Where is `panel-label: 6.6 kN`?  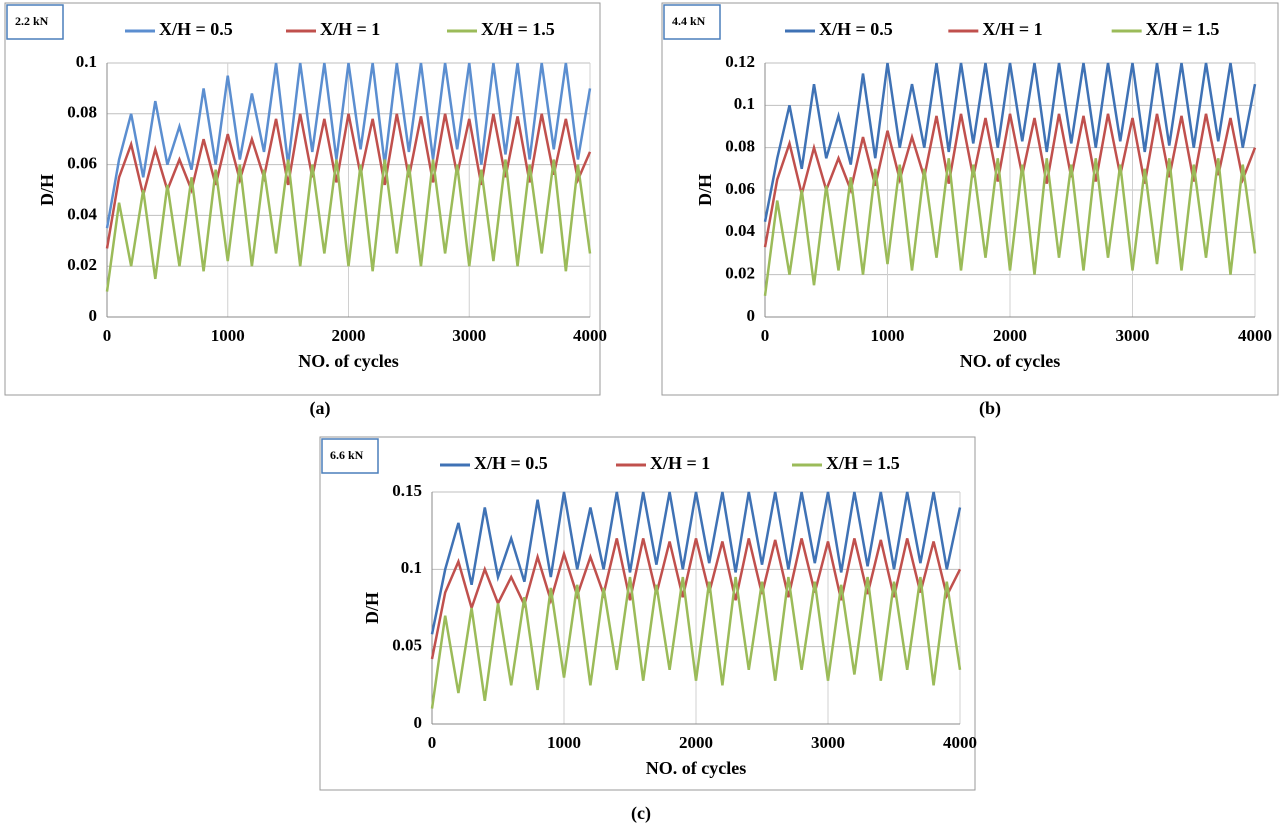 panel-label: 6.6 kN is located at coordinates (347, 455).